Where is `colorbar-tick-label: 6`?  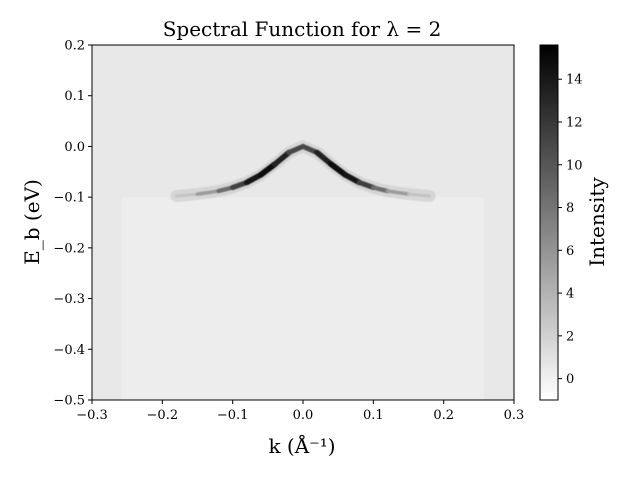
colorbar-tick-label: 6 is located at coordinates (570, 251).